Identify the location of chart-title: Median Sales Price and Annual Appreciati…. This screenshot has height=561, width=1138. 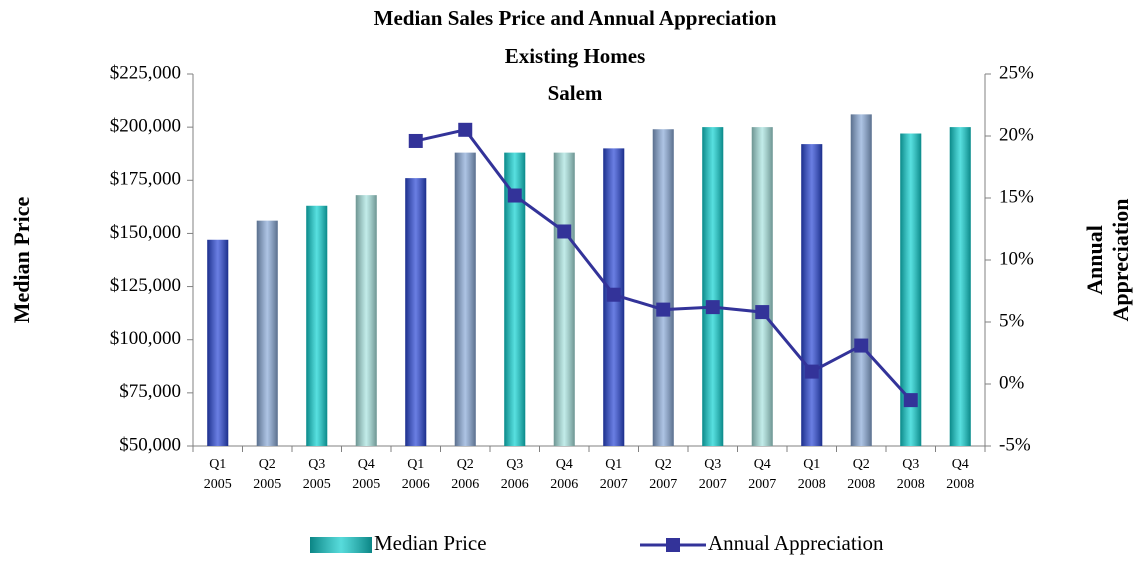
(575, 18).